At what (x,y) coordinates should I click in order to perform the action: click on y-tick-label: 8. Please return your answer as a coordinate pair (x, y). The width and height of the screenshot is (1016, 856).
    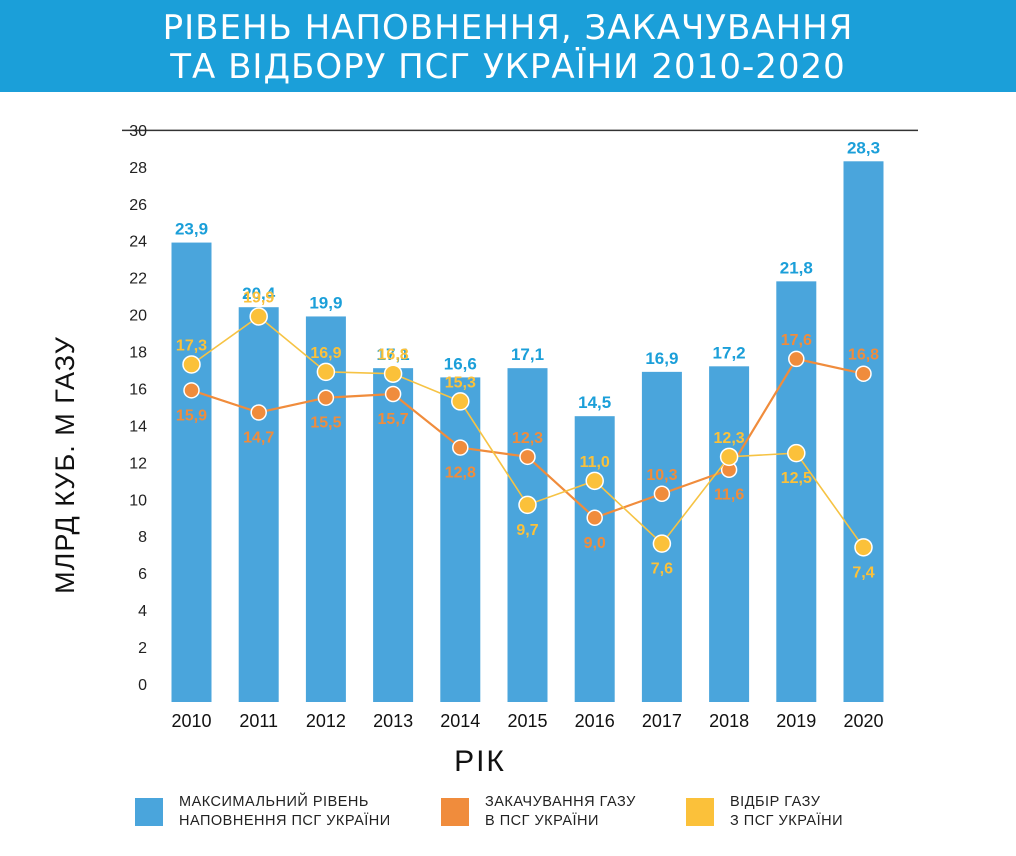
    Looking at the image, I should click on (142, 537).